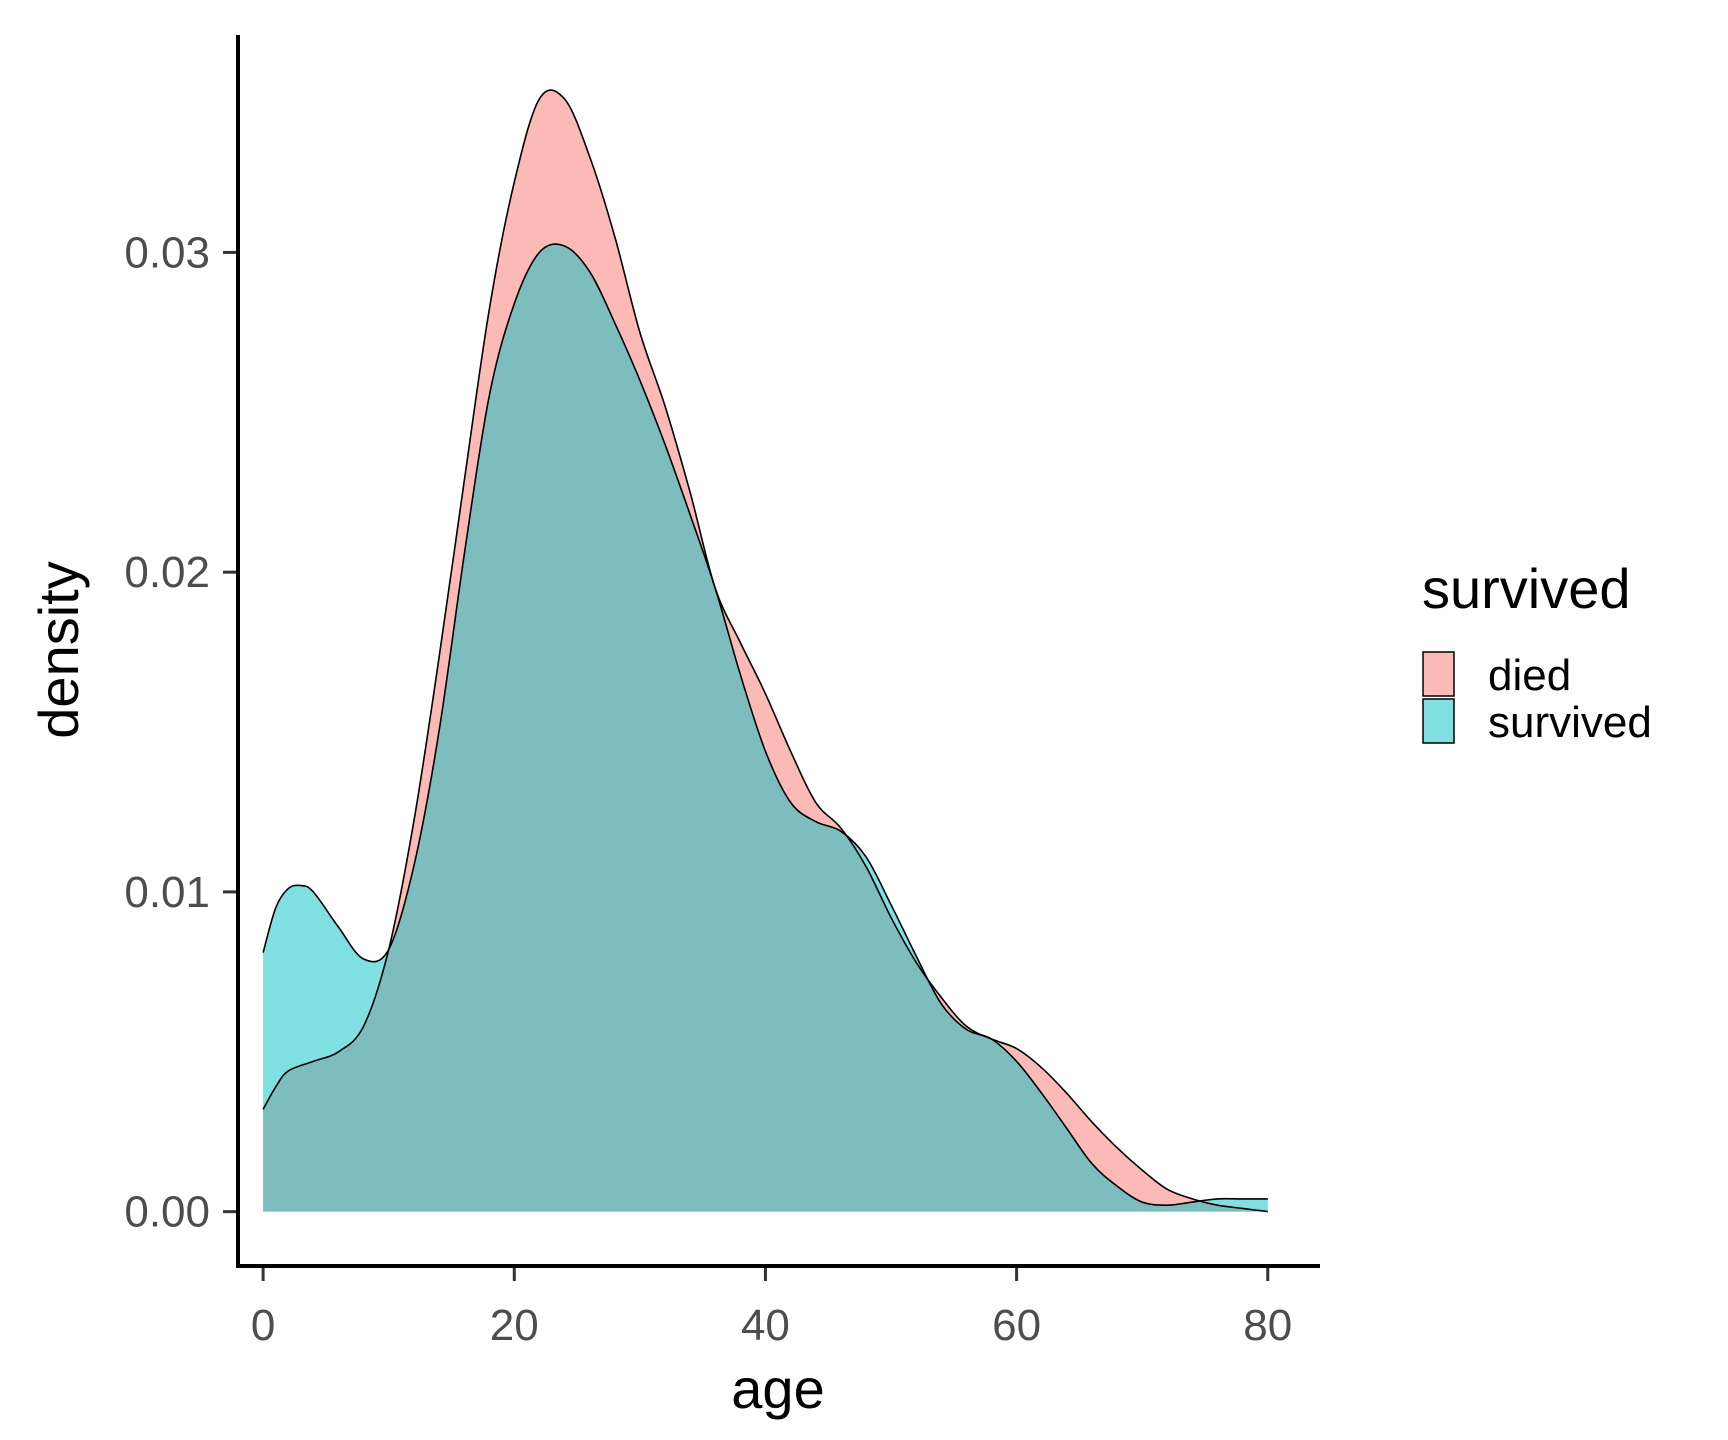  Describe the element at coordinates (1438, 674) in the screenshot. I see `legend-key-died` at that location.